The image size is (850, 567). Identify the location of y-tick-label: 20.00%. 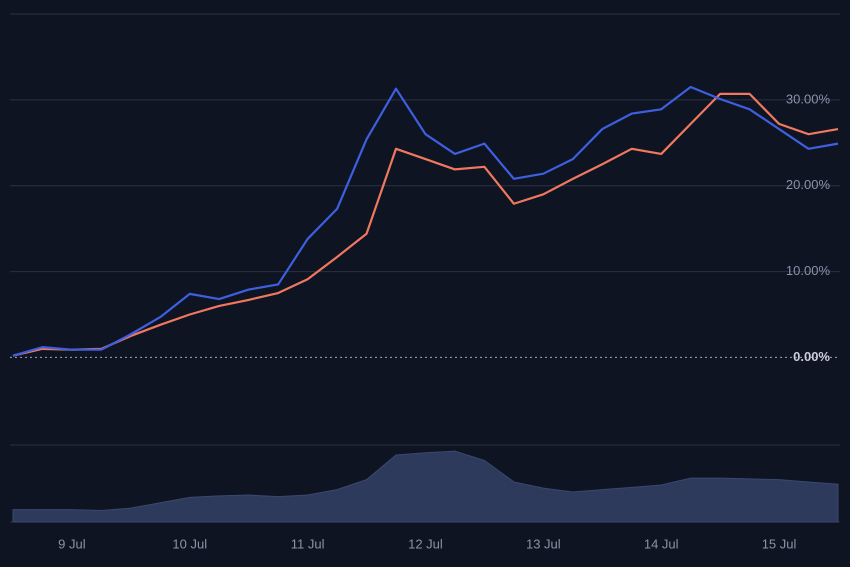
(808, 184).